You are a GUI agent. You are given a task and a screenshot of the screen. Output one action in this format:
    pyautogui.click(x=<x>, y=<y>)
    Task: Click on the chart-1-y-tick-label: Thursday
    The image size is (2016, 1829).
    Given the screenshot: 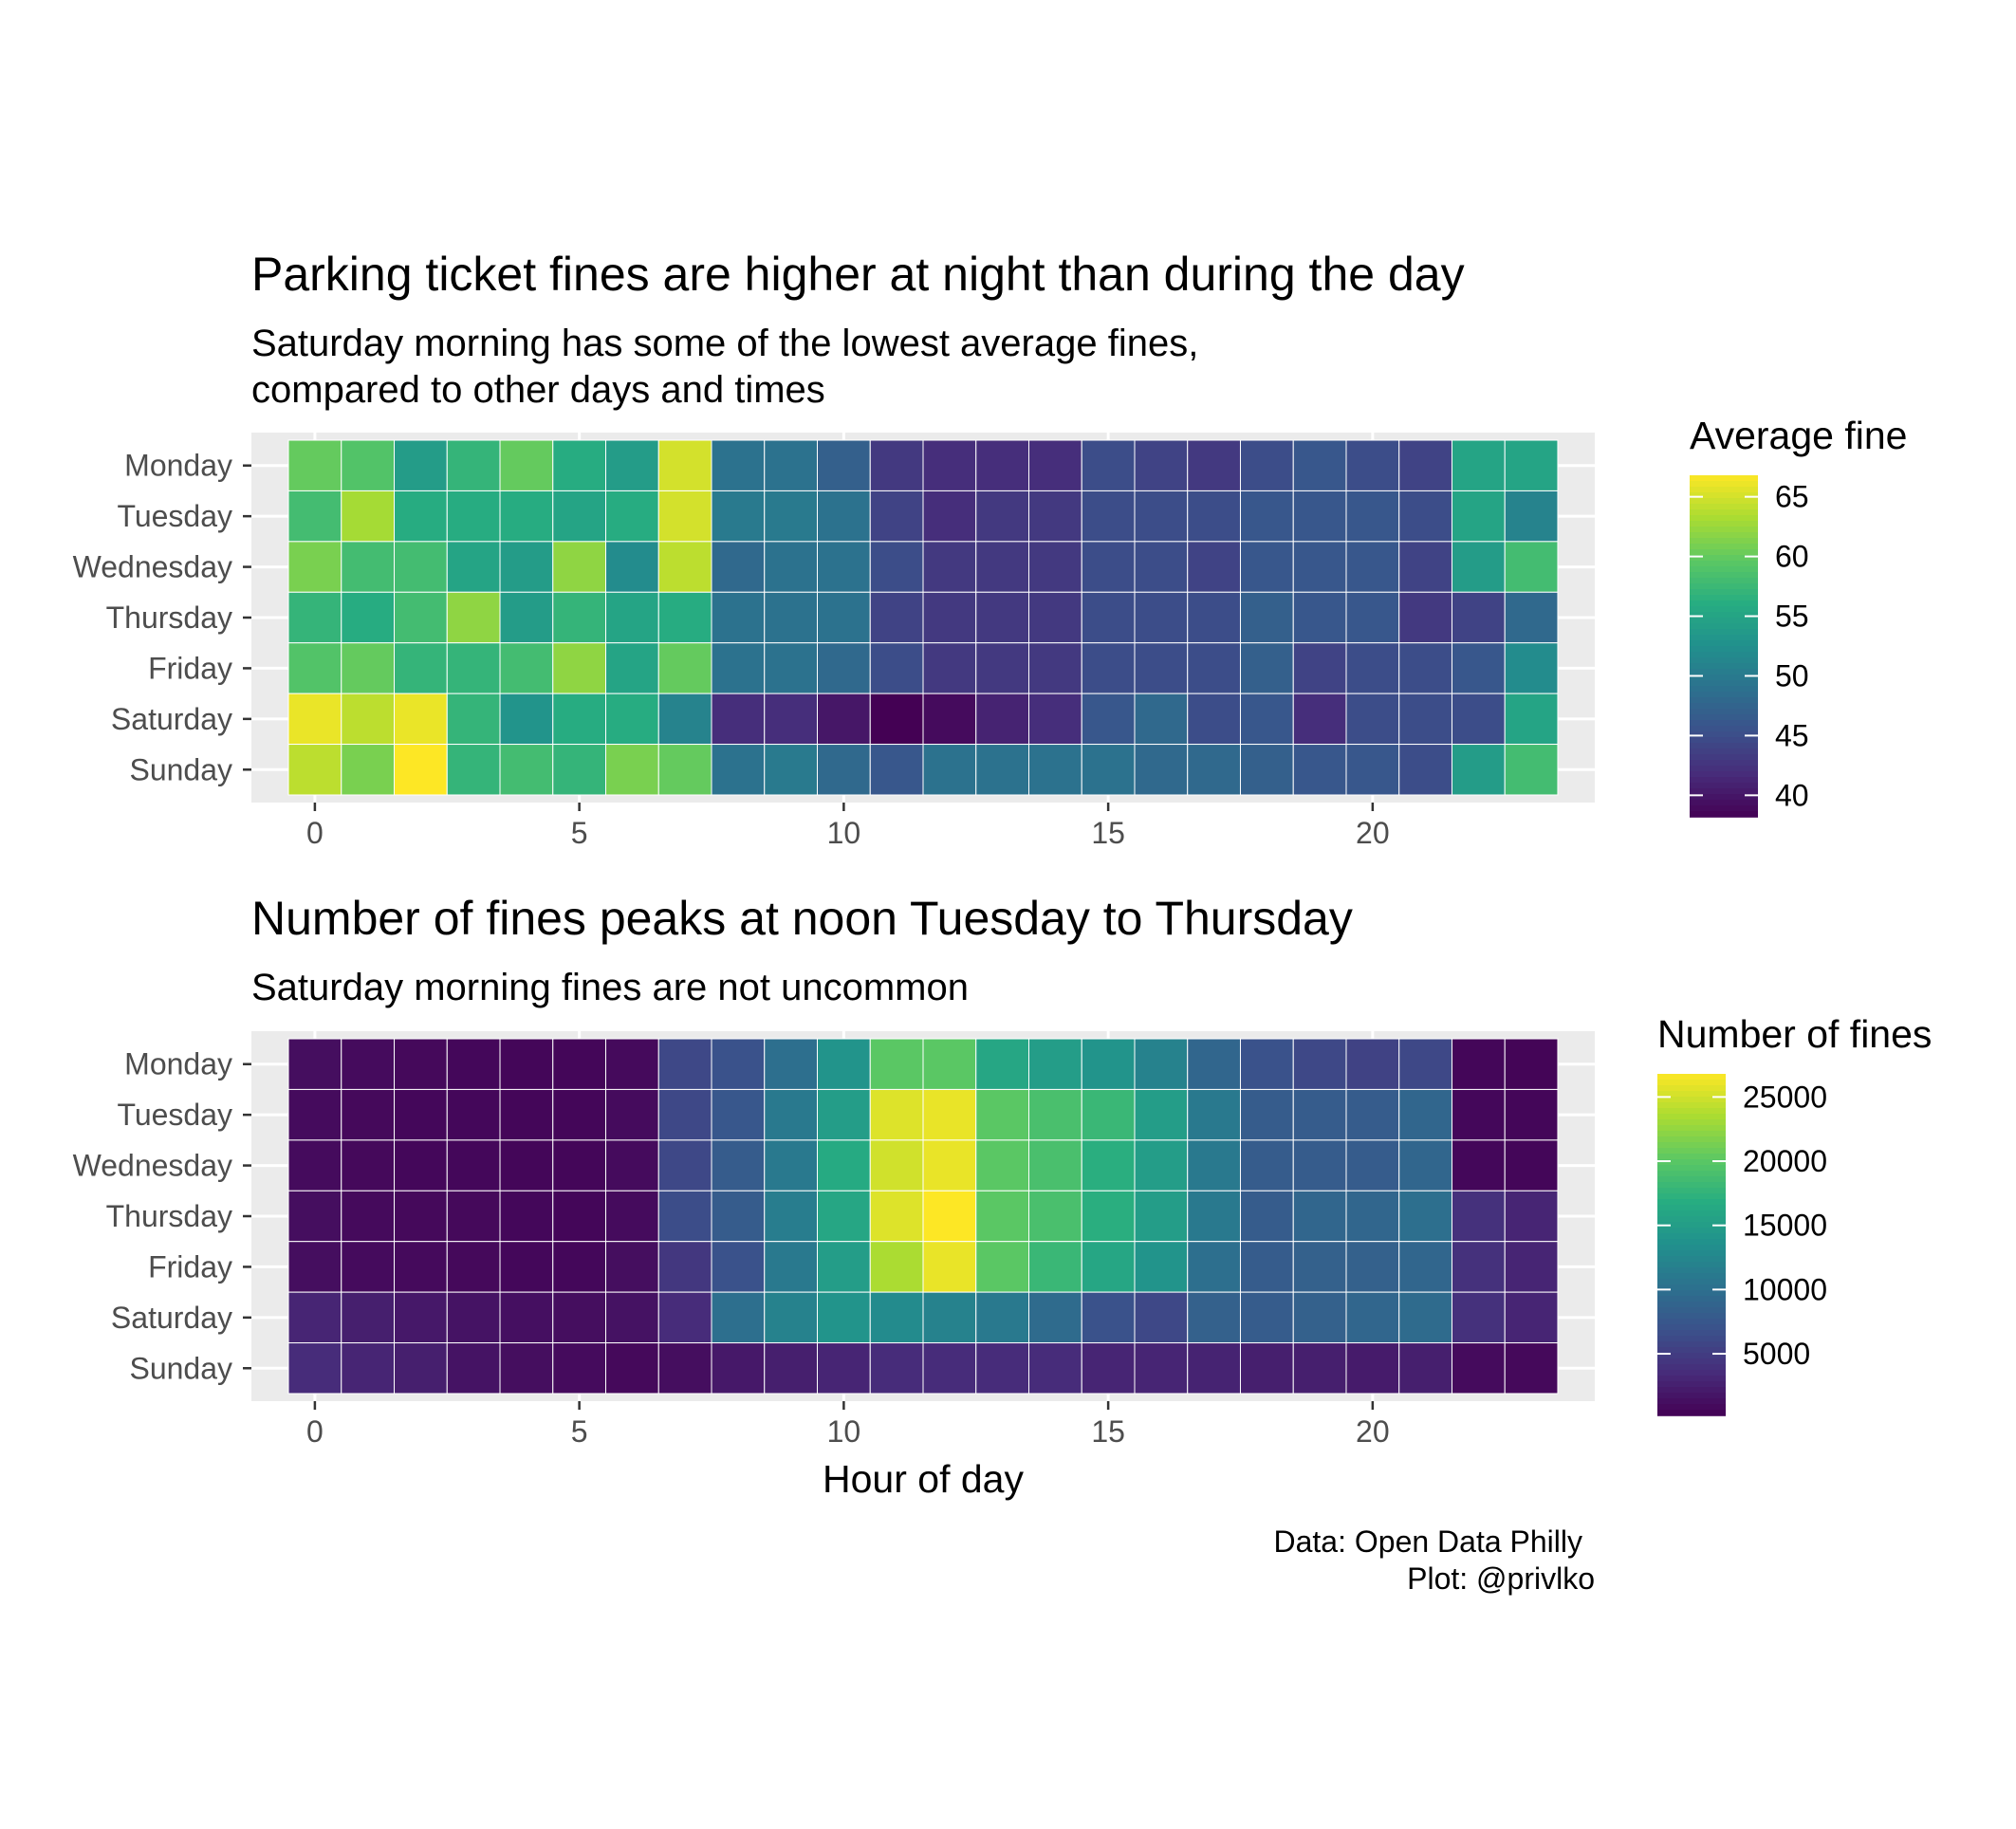 What is the action you would take?
    pyautogui.click(x=169, y=617)
    